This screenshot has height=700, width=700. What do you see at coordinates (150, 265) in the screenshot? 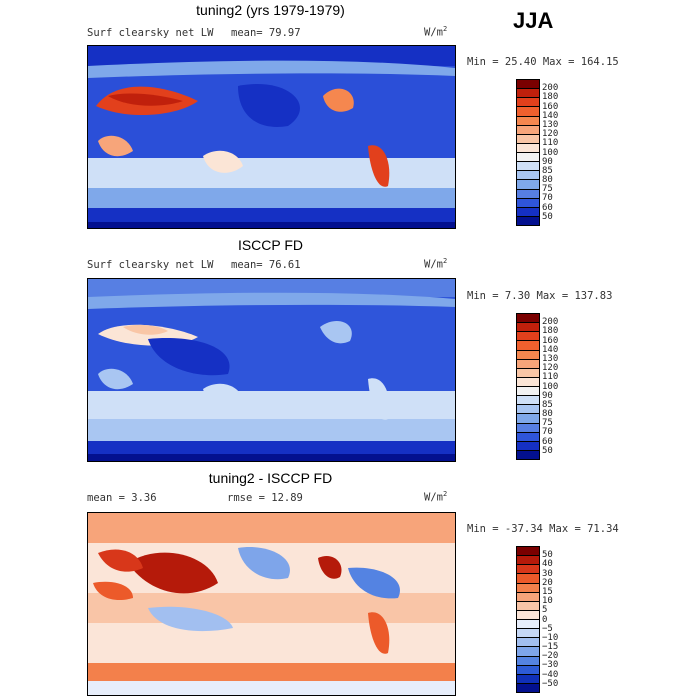
I see `panel-2-variable: Surf clearsky net LW` at bounding box center [150, 265].